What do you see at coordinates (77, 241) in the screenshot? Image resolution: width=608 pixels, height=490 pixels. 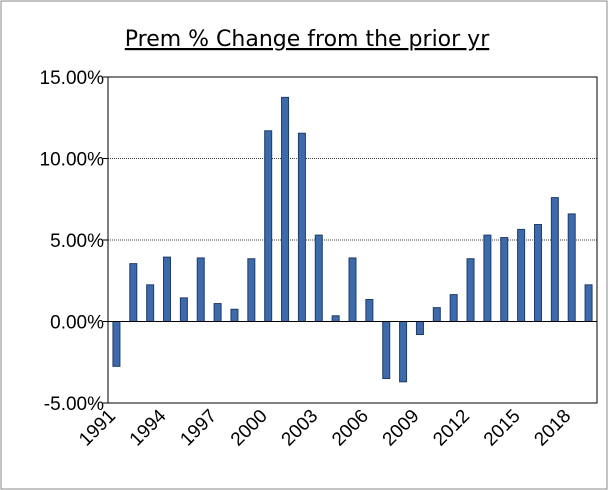 I see `y-tick-label: 5.00%` at bounding box center [77, 241].